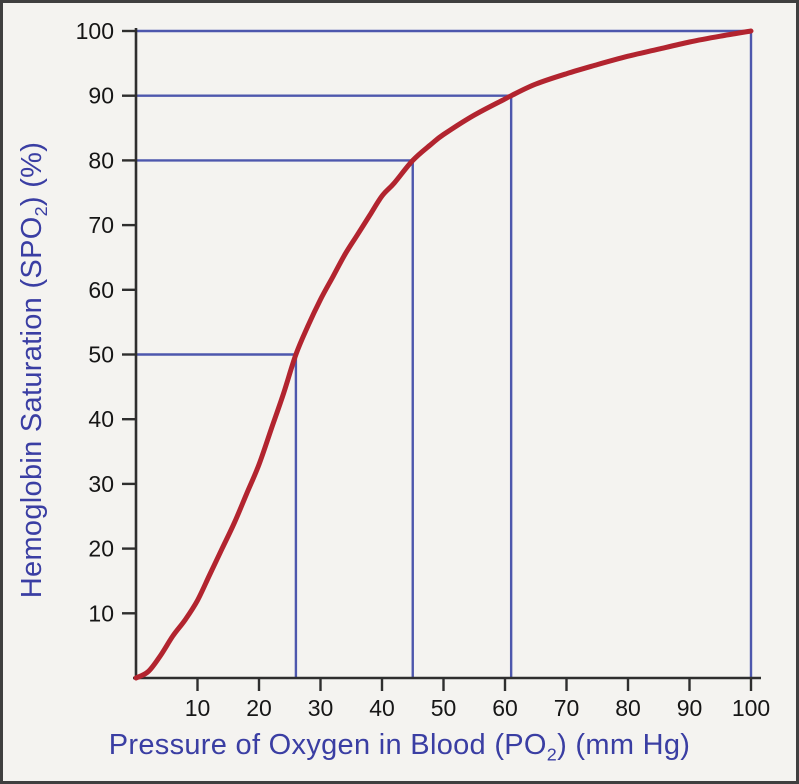 This screenshot has width=799, height=784. I want to click on y-tick-label: 80, so click(101, 160).